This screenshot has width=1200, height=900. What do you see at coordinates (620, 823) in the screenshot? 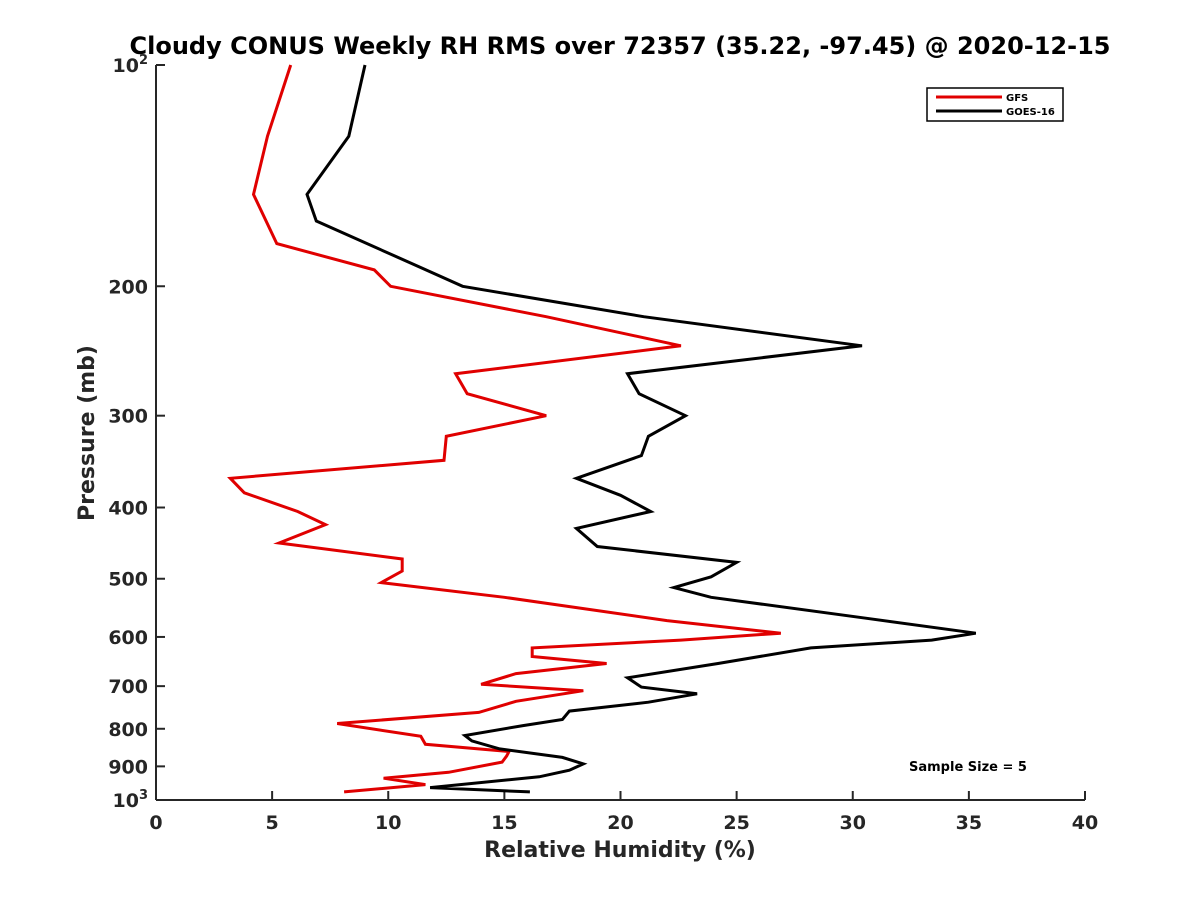
I see `x-tick-label: 20` at bounding box center [620, 823].